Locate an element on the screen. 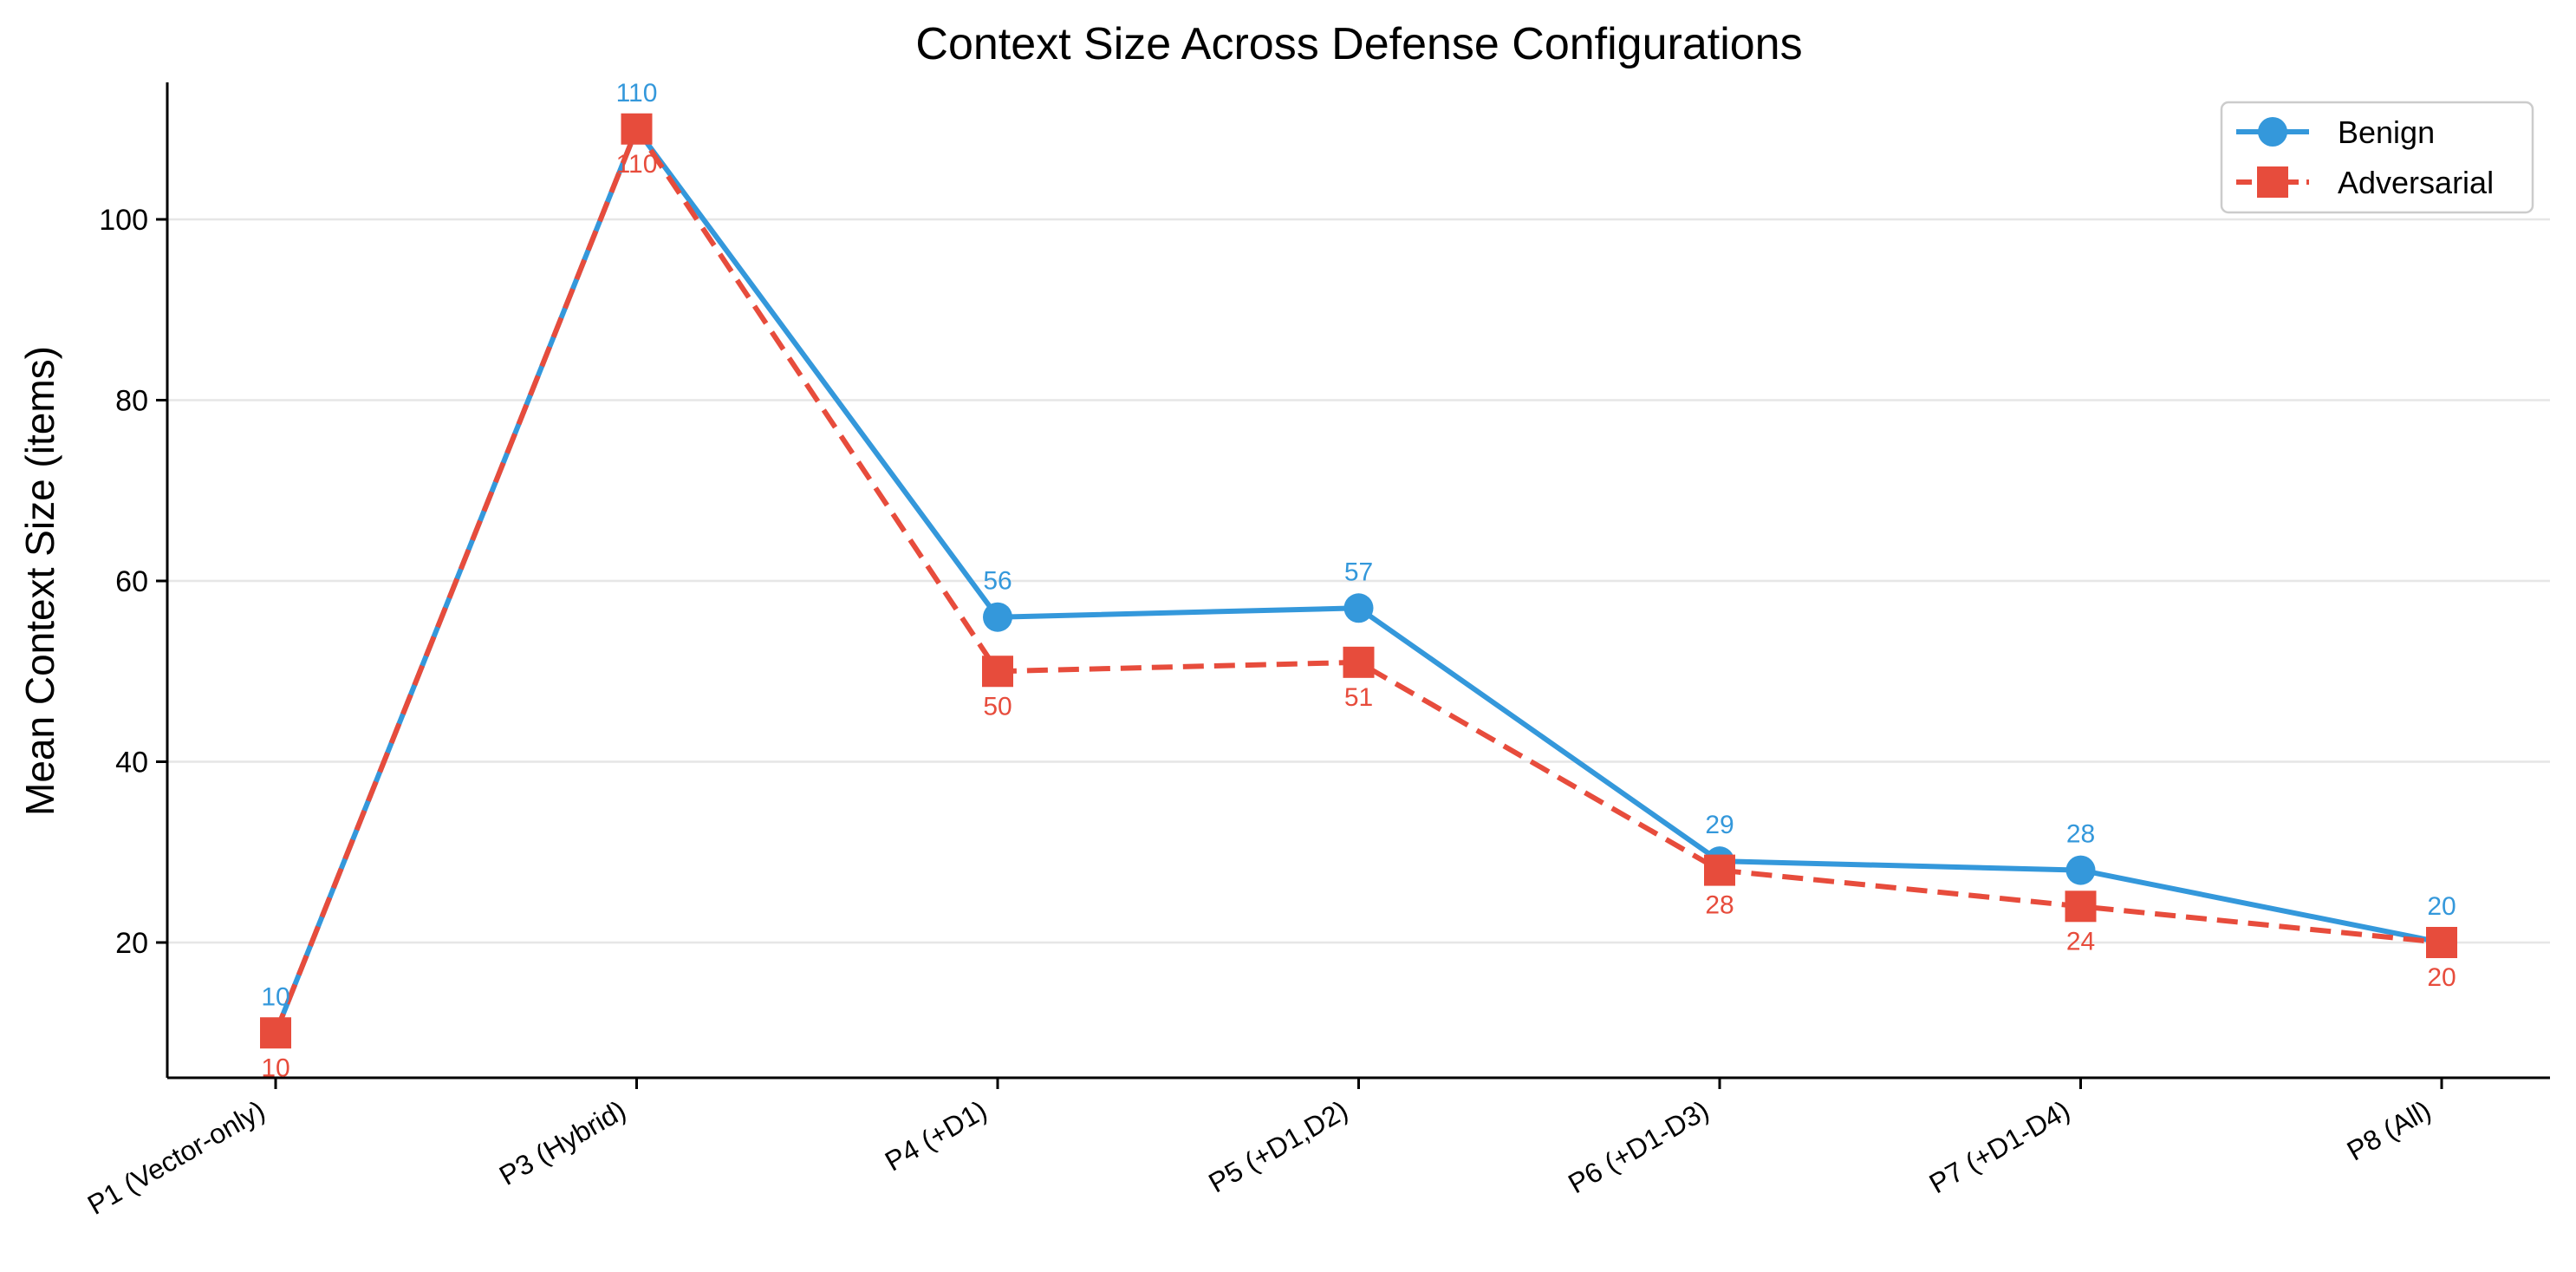  data-label-benign: 10 is located at coordinates (275, 997).